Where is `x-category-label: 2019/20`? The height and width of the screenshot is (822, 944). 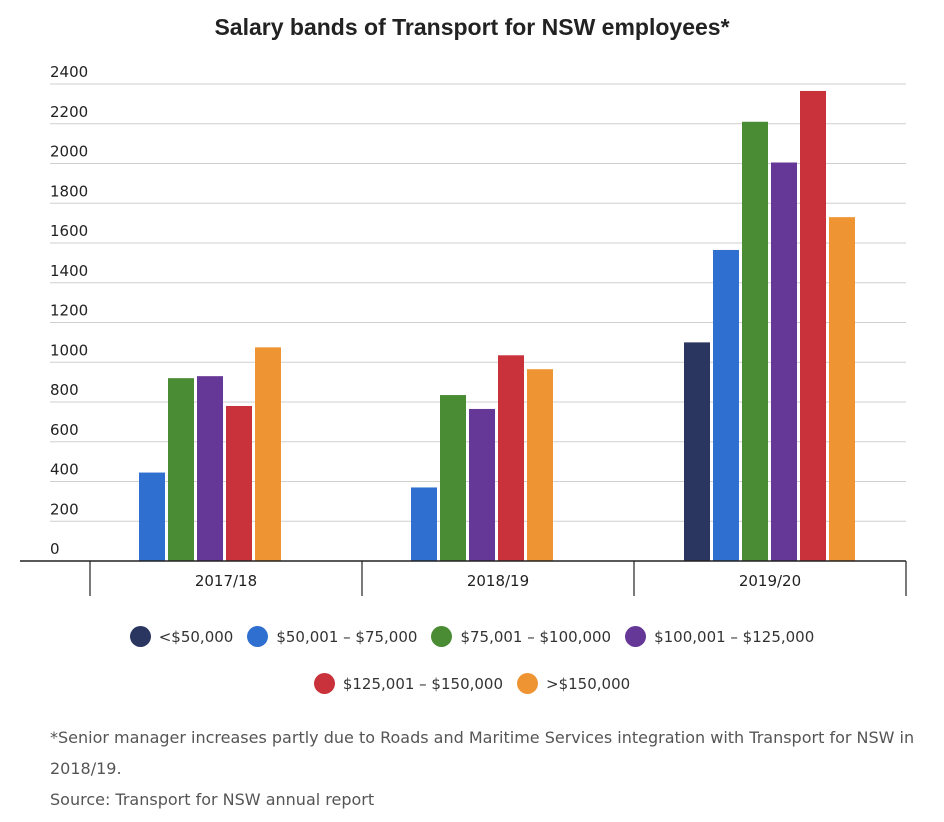 x-category-label: 2019/20 is located at coordinates (770, 581).